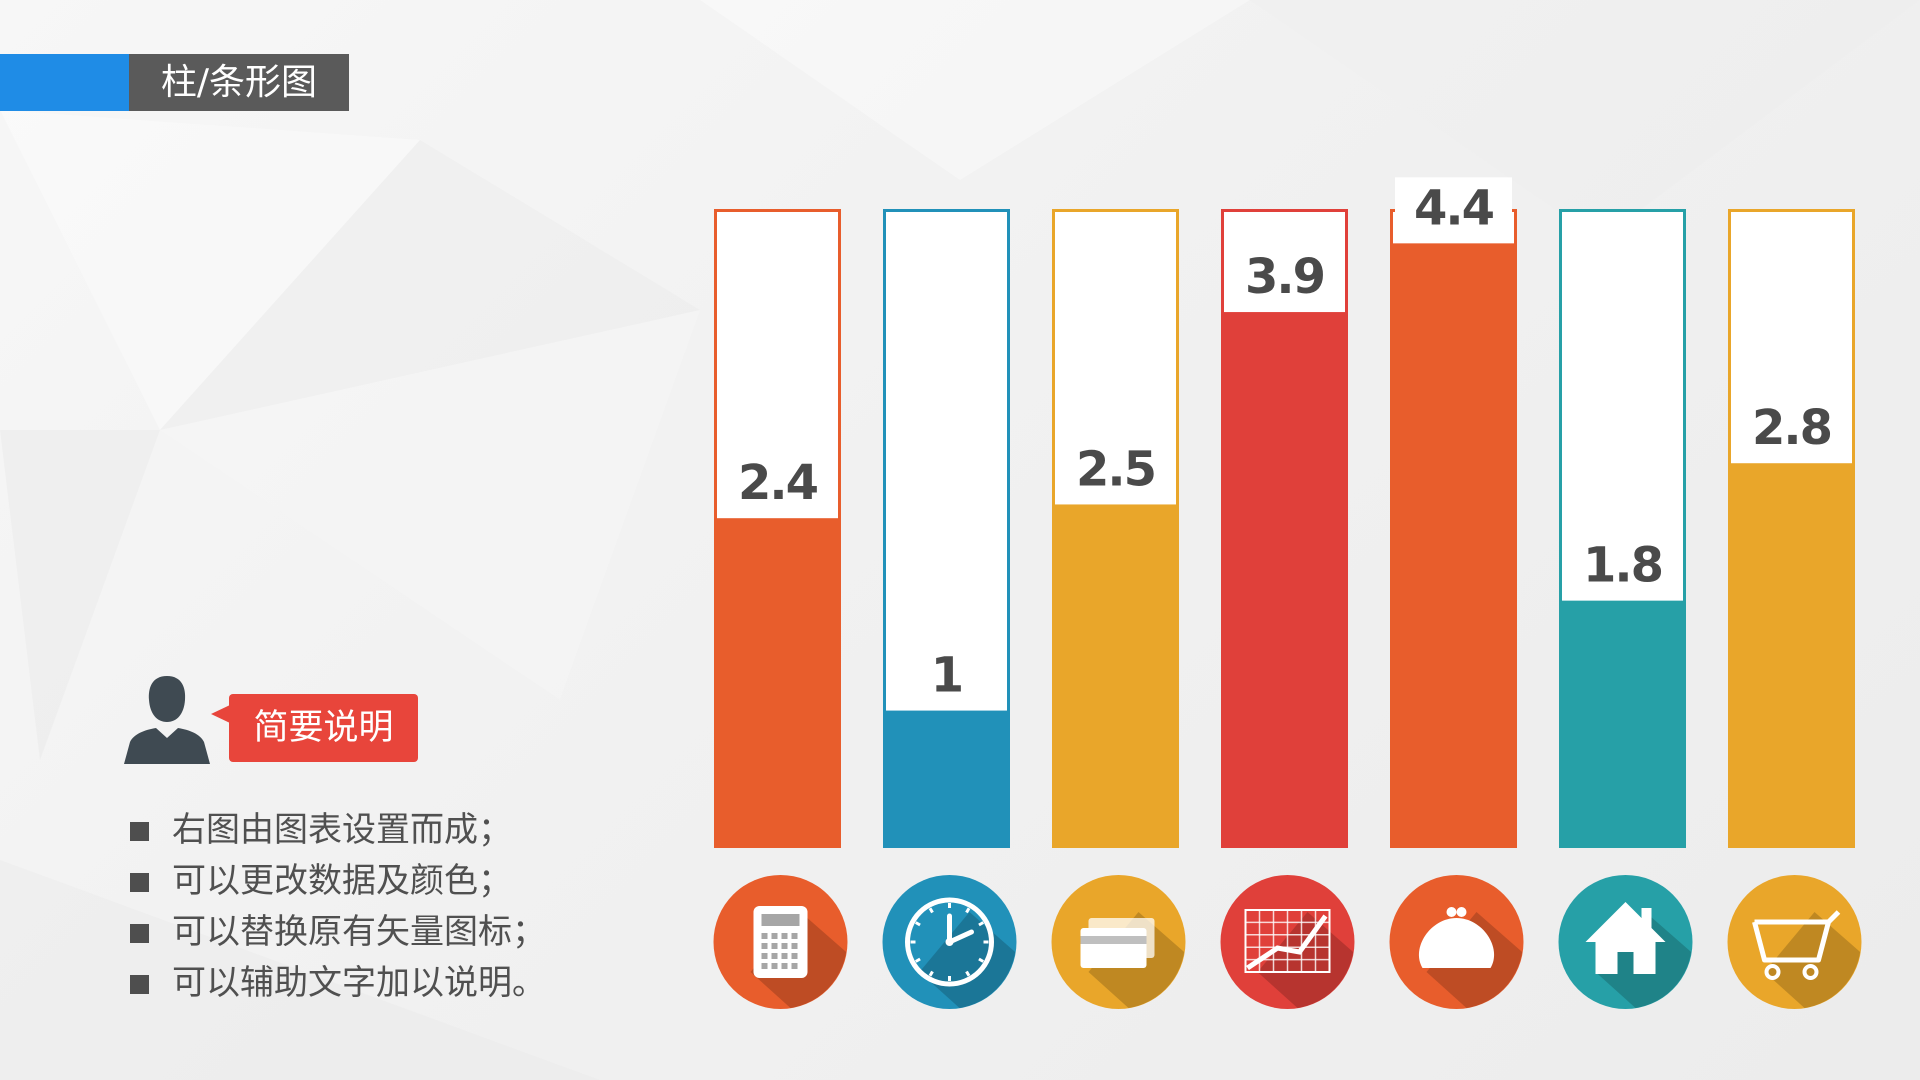  I want to click on bar-value-label: 2.8, so click(1791, 428).